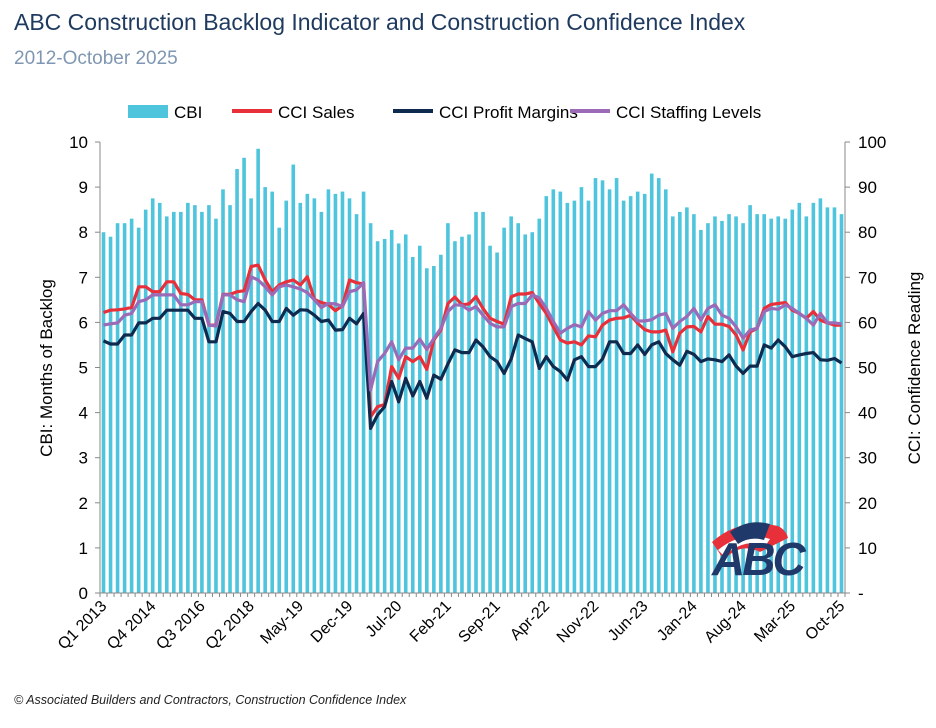 This screenshot has width=936, height=728. I want to click on y-tick-label-right: 50, so click(867, 368).